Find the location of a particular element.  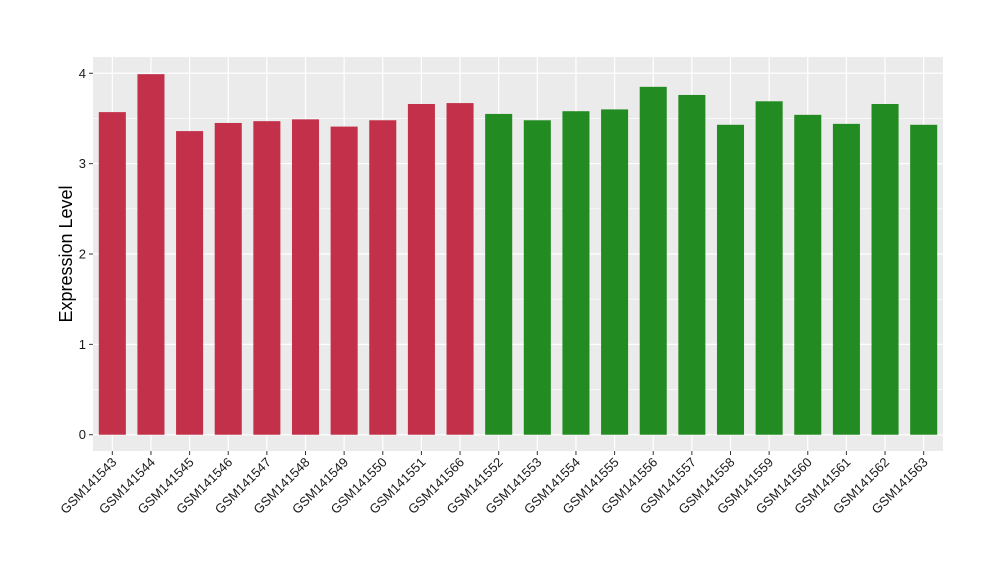

y-tick-label: 0 is located at coordinates (82, 434).